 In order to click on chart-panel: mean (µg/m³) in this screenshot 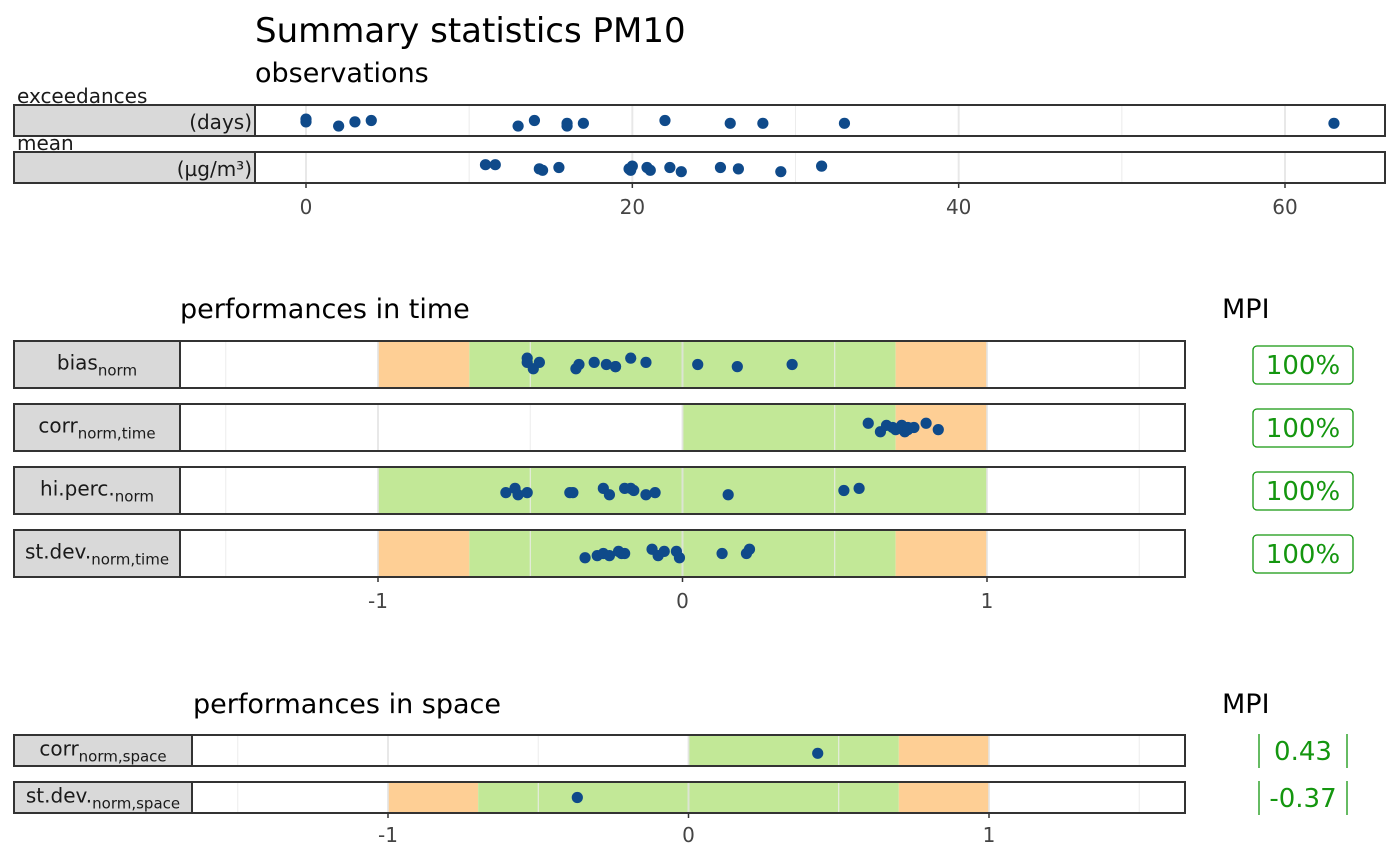, I will do `click(699, 157)`.